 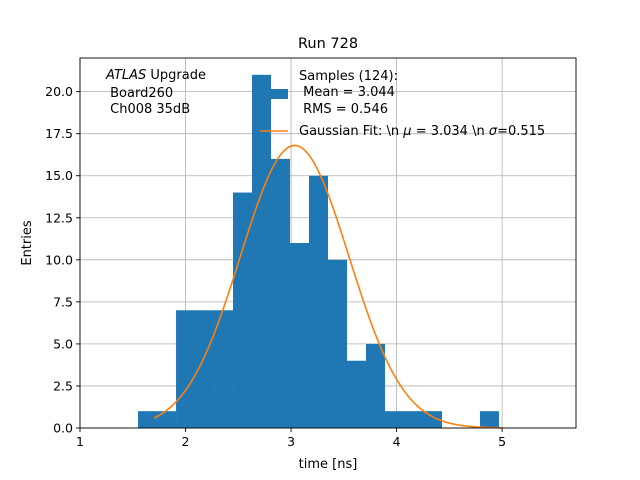 I want to click on legend-fit-pre: Gaussian Fit: \n, so click(x=351, y=131).